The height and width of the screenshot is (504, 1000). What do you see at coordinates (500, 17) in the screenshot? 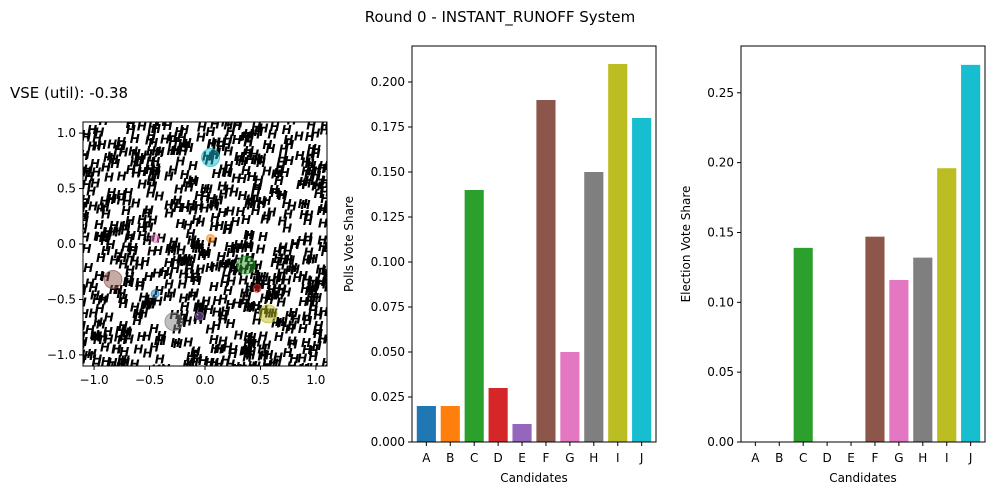
I see `figure-suptitle: Round 0 - INSTANT_RUNOFF System` at bounding box center [500, 17].